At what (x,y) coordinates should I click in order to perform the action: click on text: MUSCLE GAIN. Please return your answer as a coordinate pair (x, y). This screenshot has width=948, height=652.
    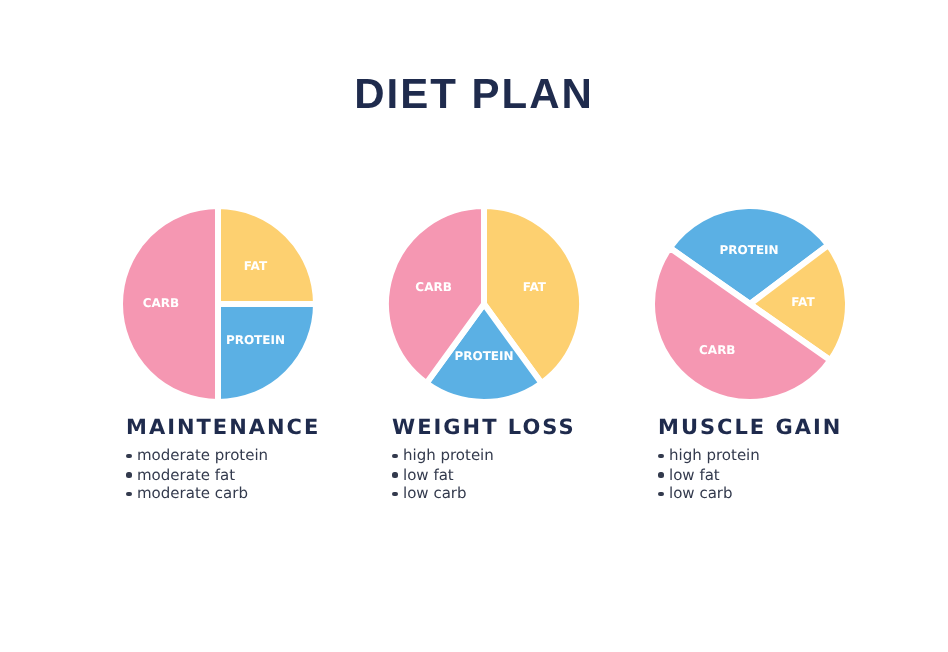
    Looking at the image, I should click on (751, 428).